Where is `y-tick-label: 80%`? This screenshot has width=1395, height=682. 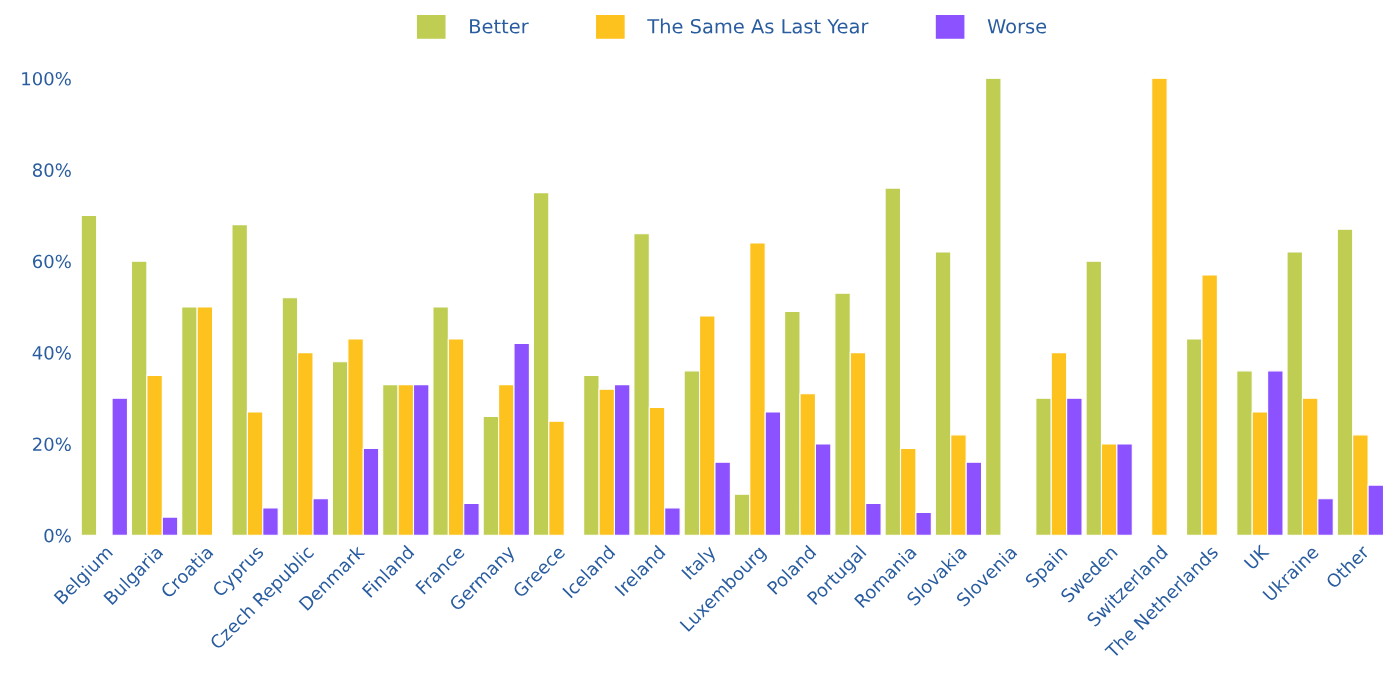 y-tick-label: 80% is located at coordinates (51, 170).